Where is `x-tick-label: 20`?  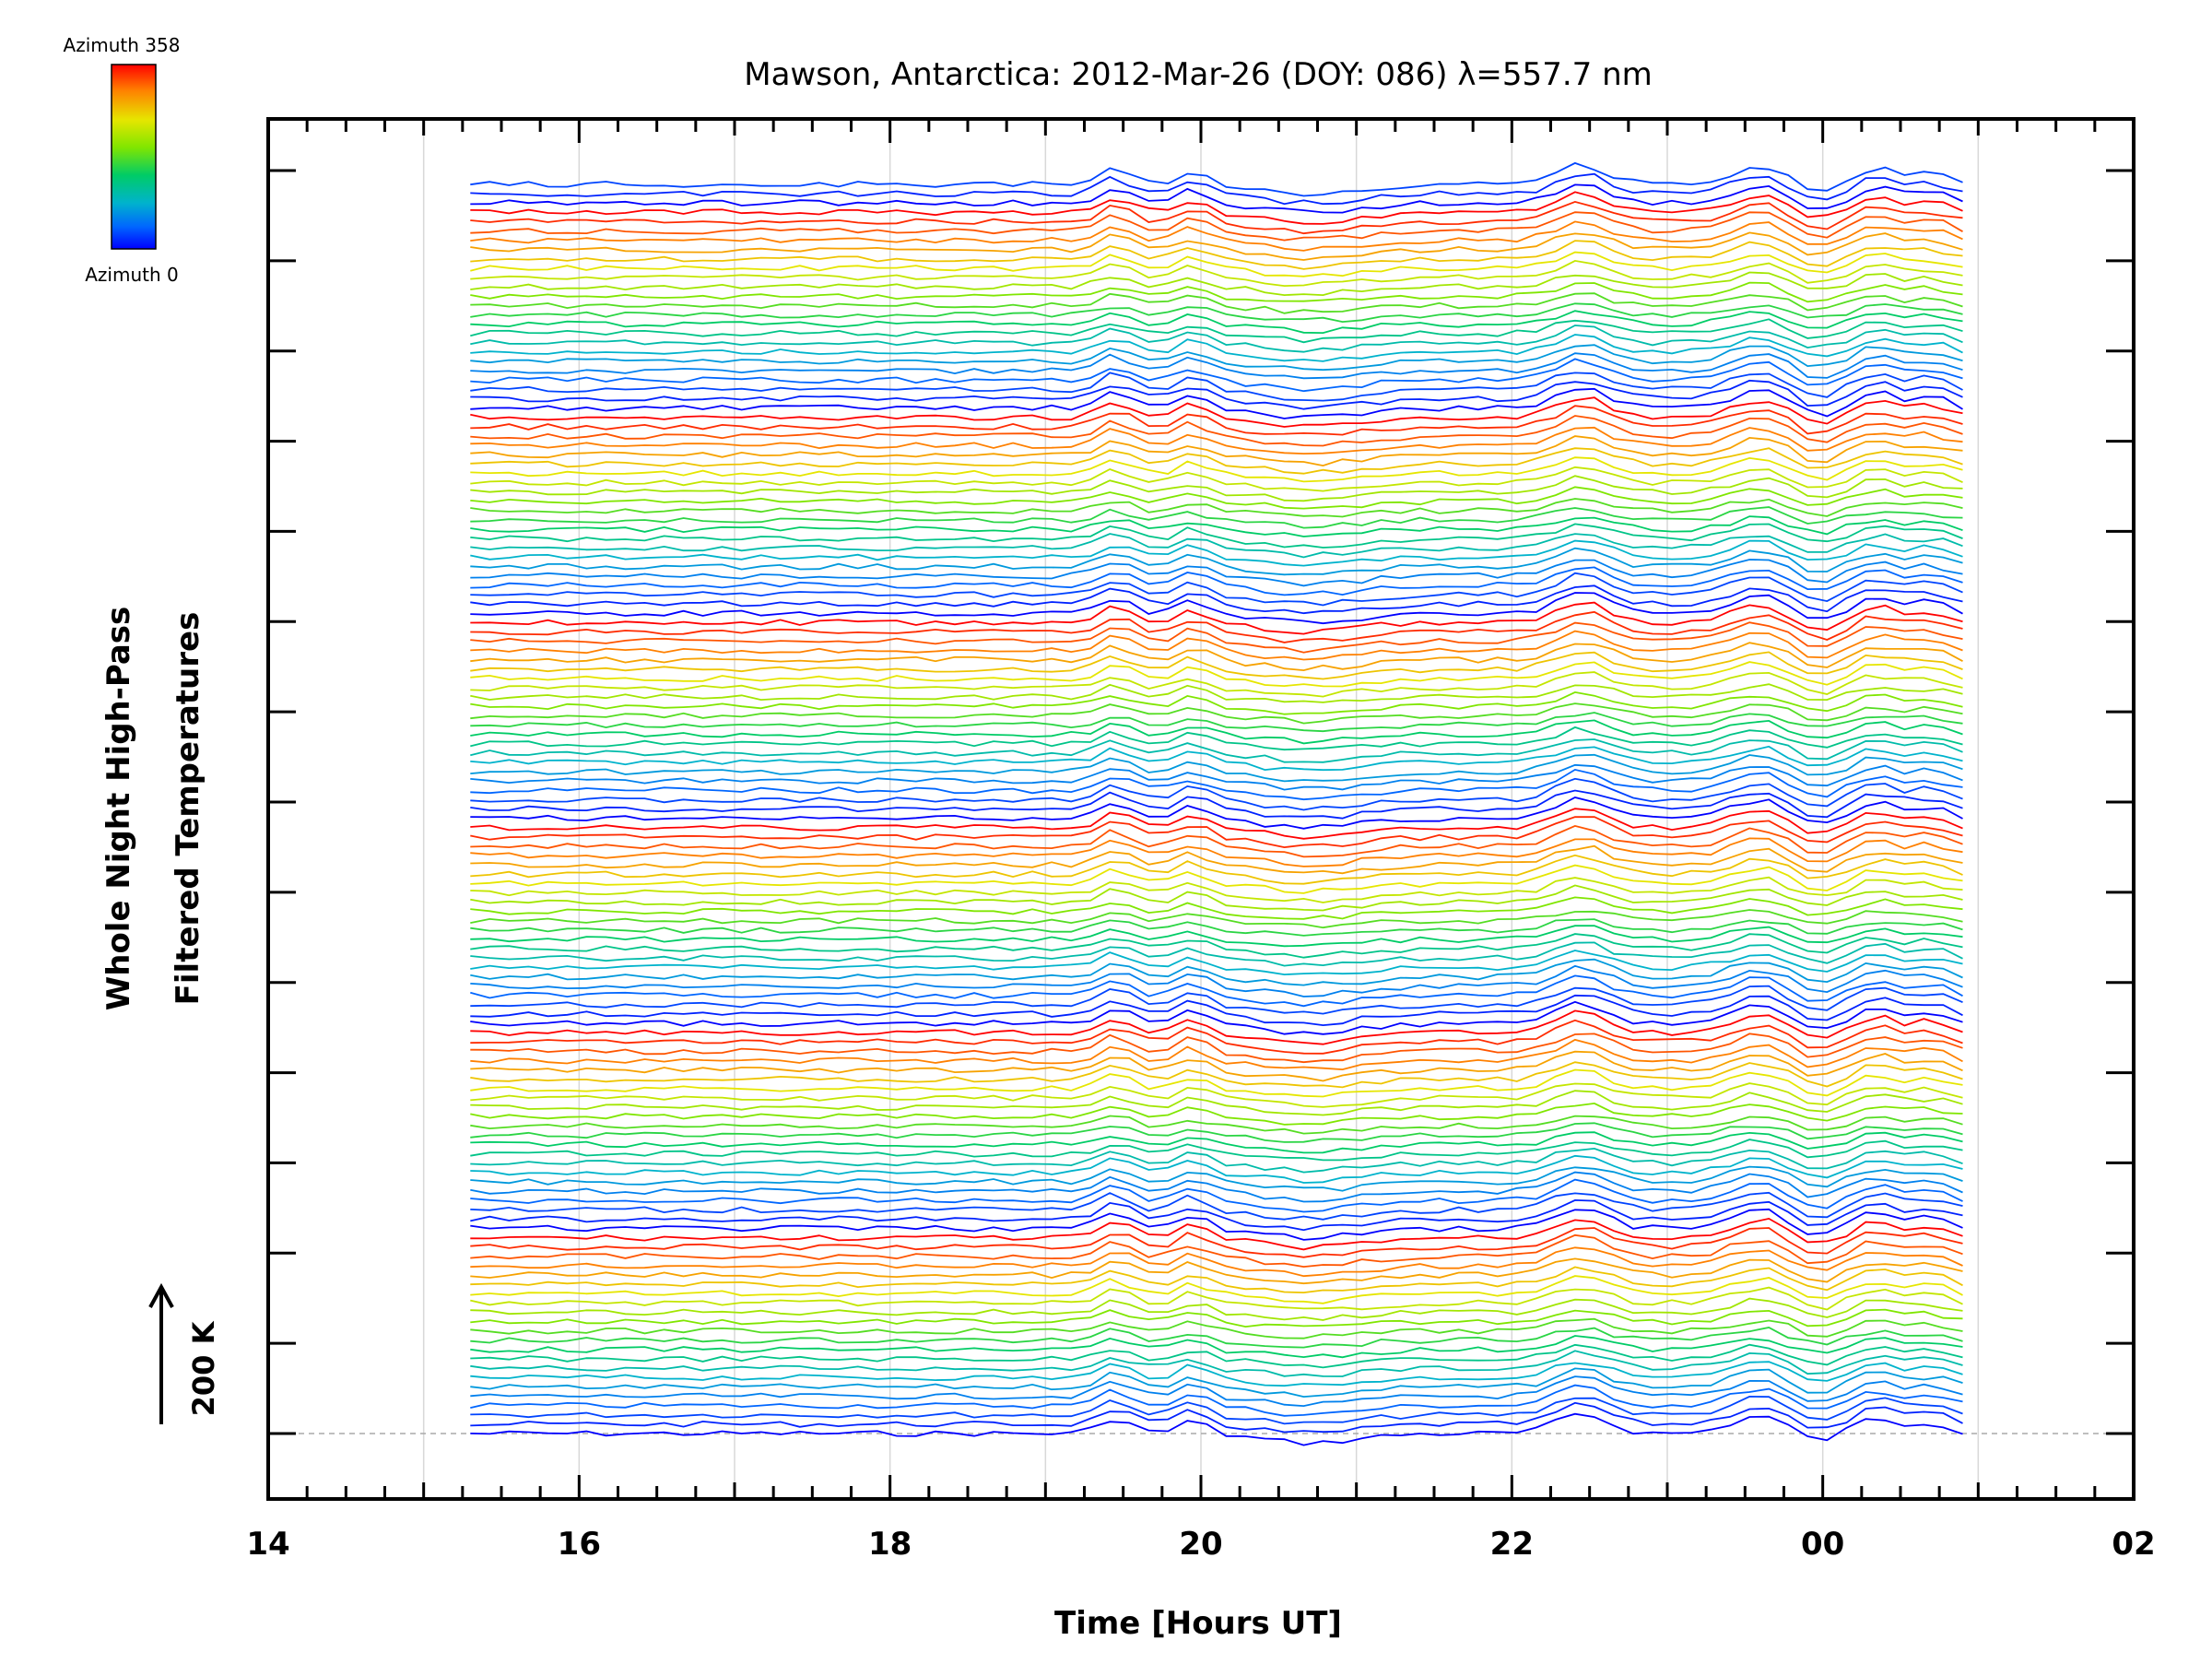
x-tick-label: 20 is located at coordinates (1200, 1544).